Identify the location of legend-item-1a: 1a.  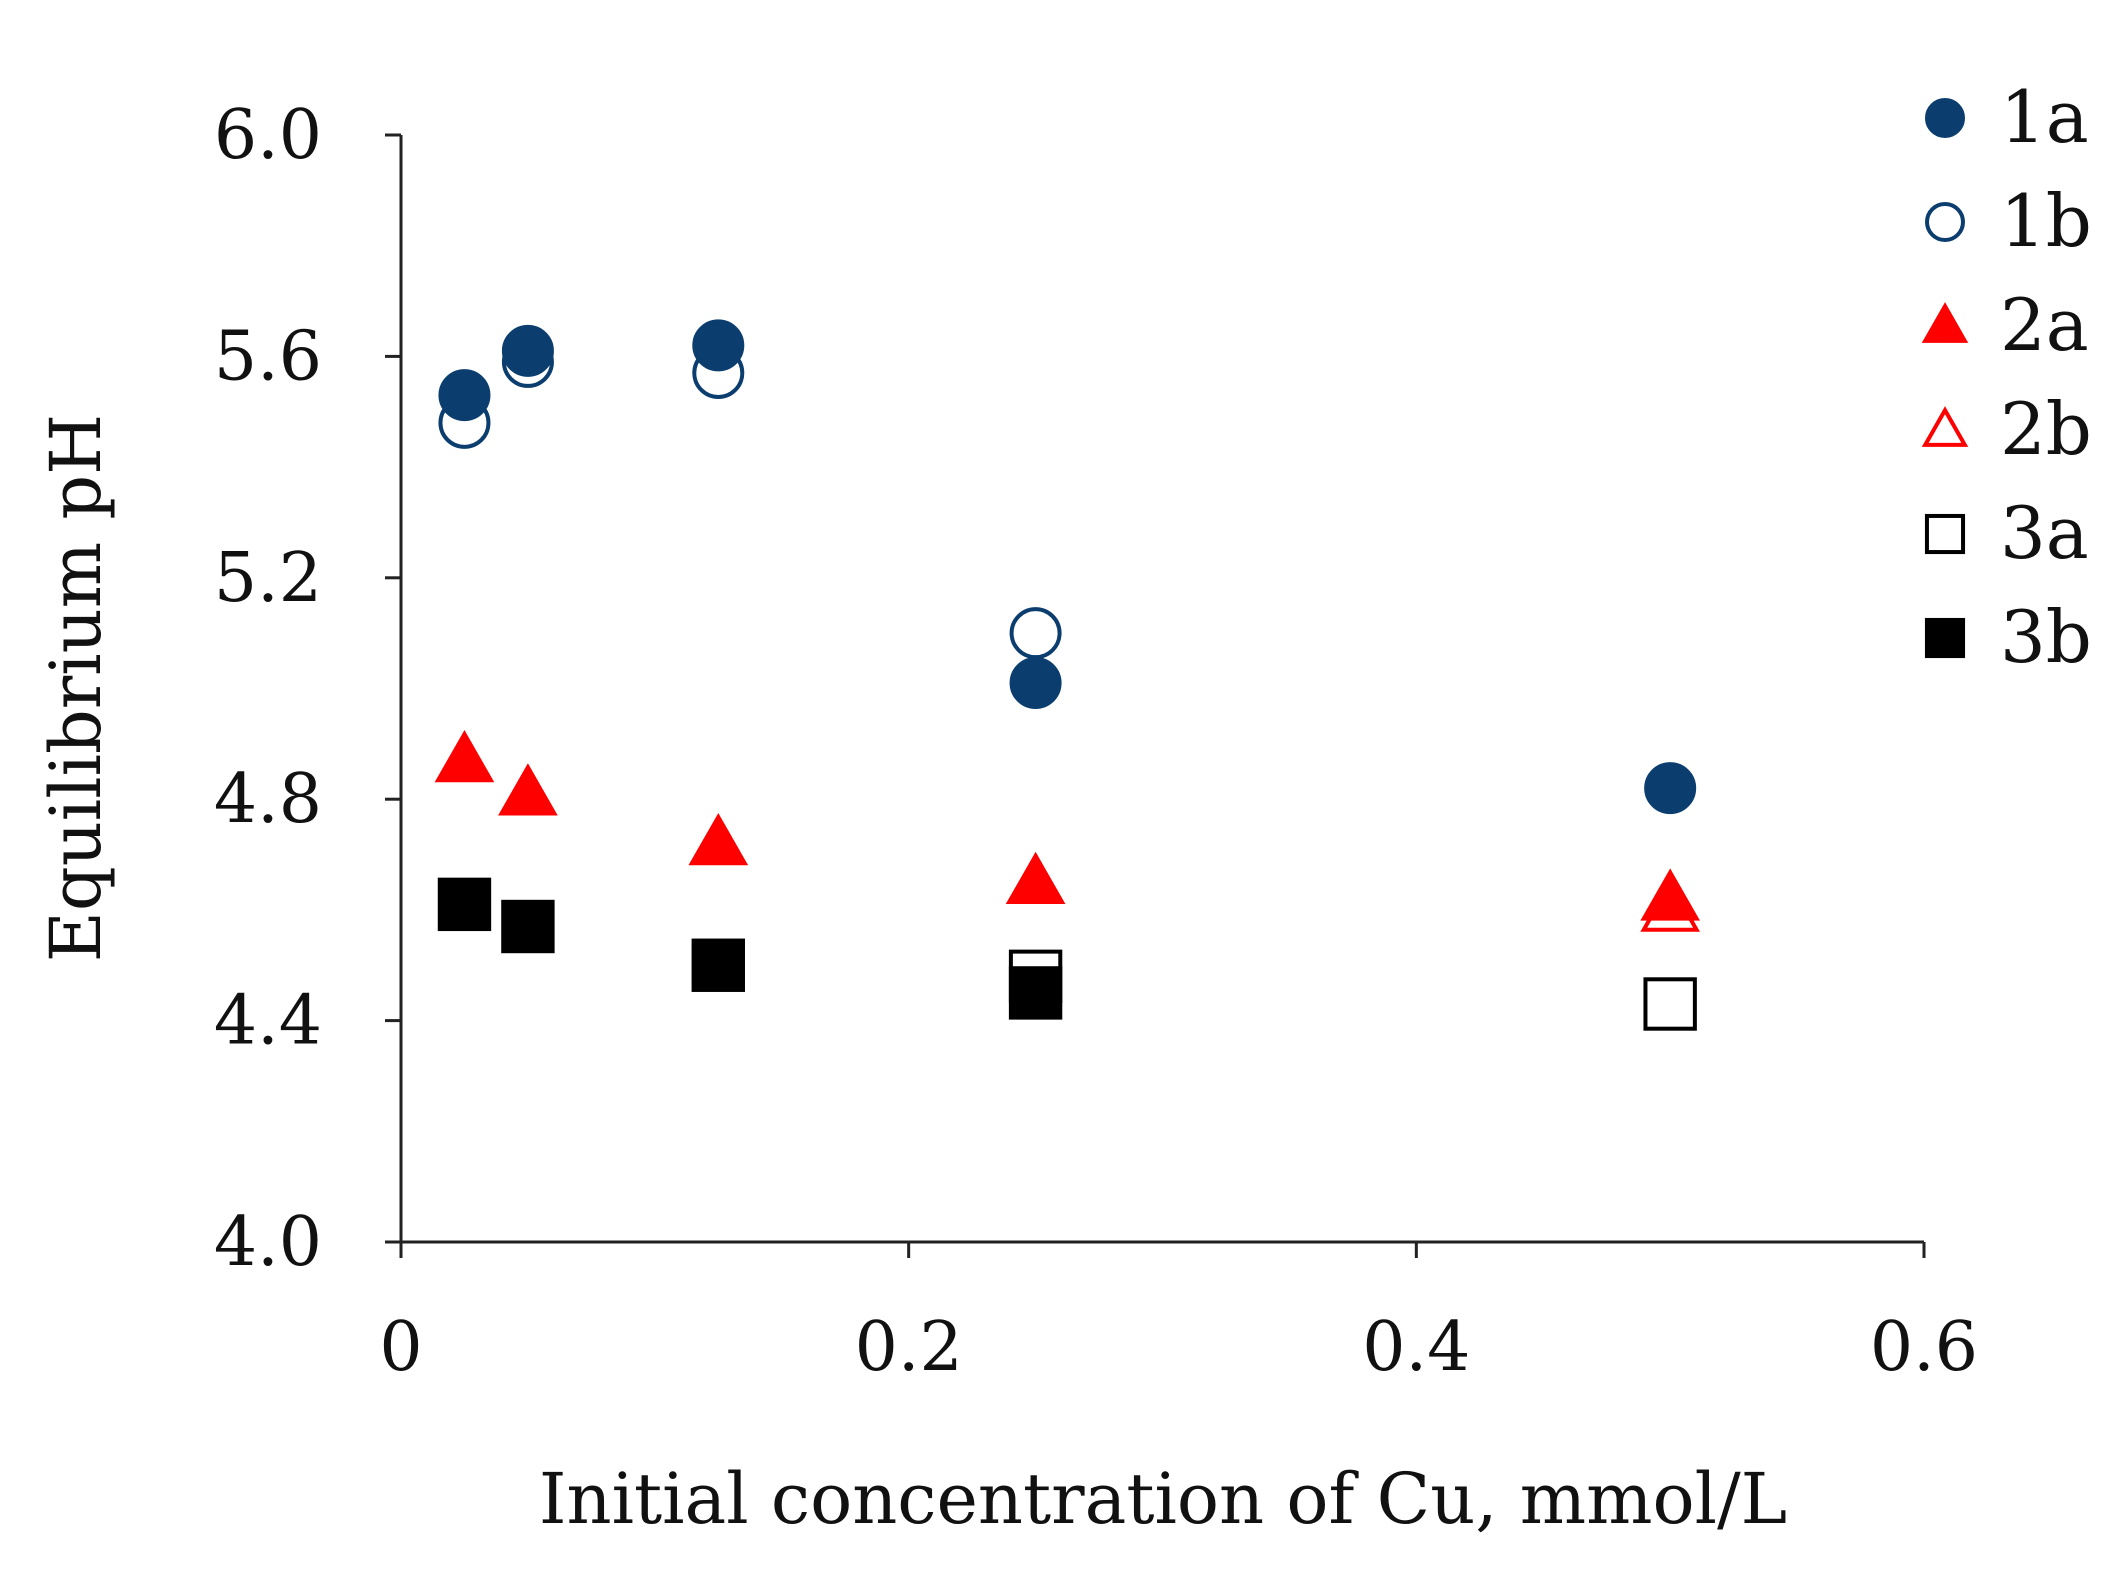
(2007, 117).